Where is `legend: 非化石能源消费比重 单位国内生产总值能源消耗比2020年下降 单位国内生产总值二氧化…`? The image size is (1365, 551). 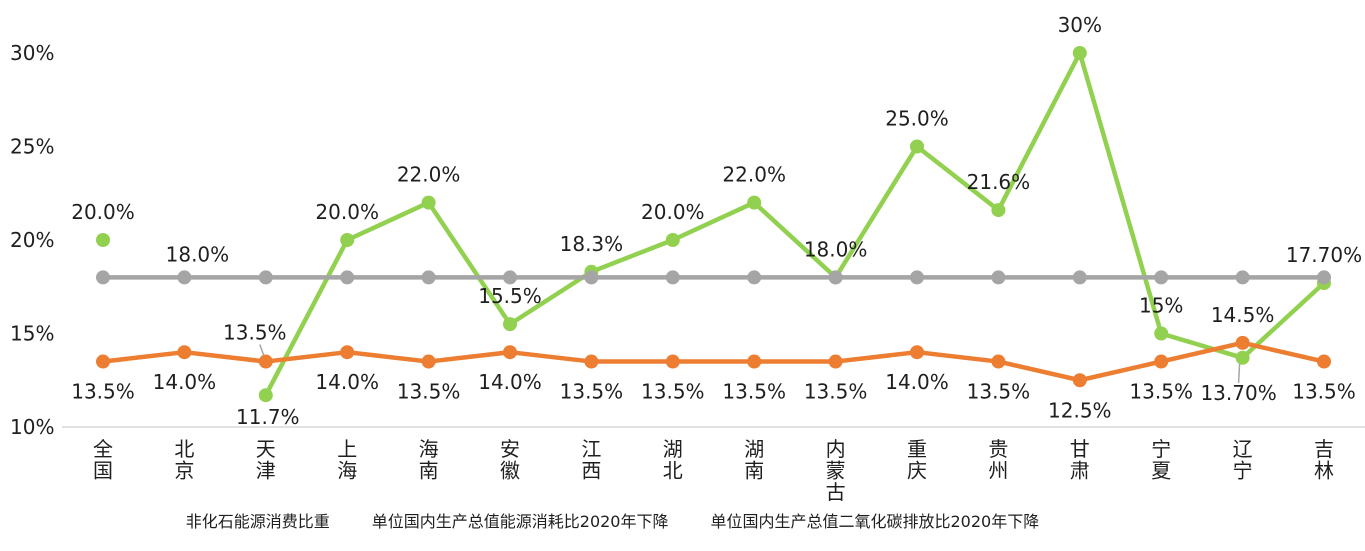 legend: 非化石能源消费比重 单位国内生产总值能源消耗比2020年下降 单位国内生产总值二氧化… is located at coordinates (647, 520).